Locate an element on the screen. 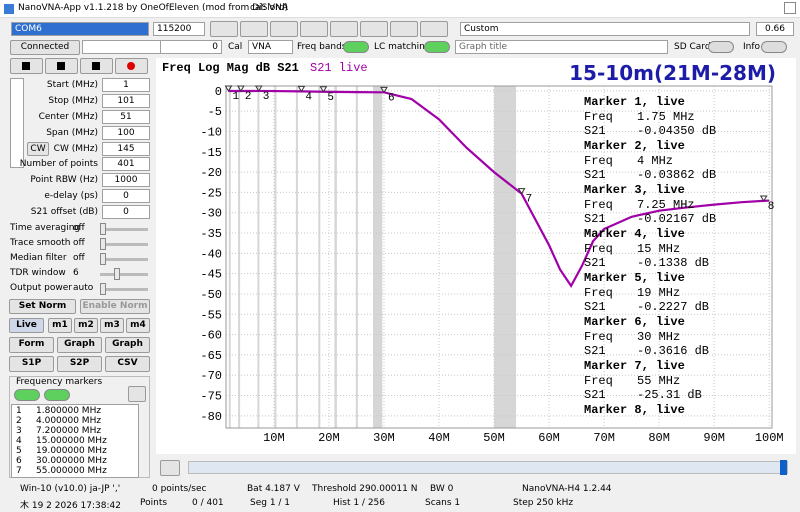 This screenshot has height=512, width=800. field-label: Span (MHz) is located at coordinates (72, 133).